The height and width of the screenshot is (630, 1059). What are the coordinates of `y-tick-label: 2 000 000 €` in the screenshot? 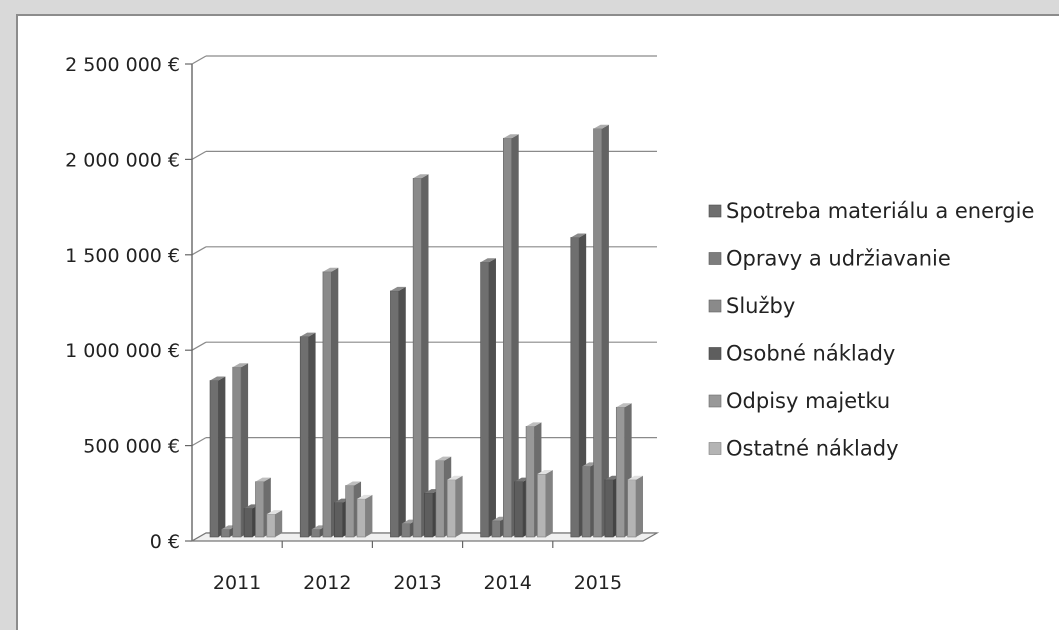 It's located at (122, 160).